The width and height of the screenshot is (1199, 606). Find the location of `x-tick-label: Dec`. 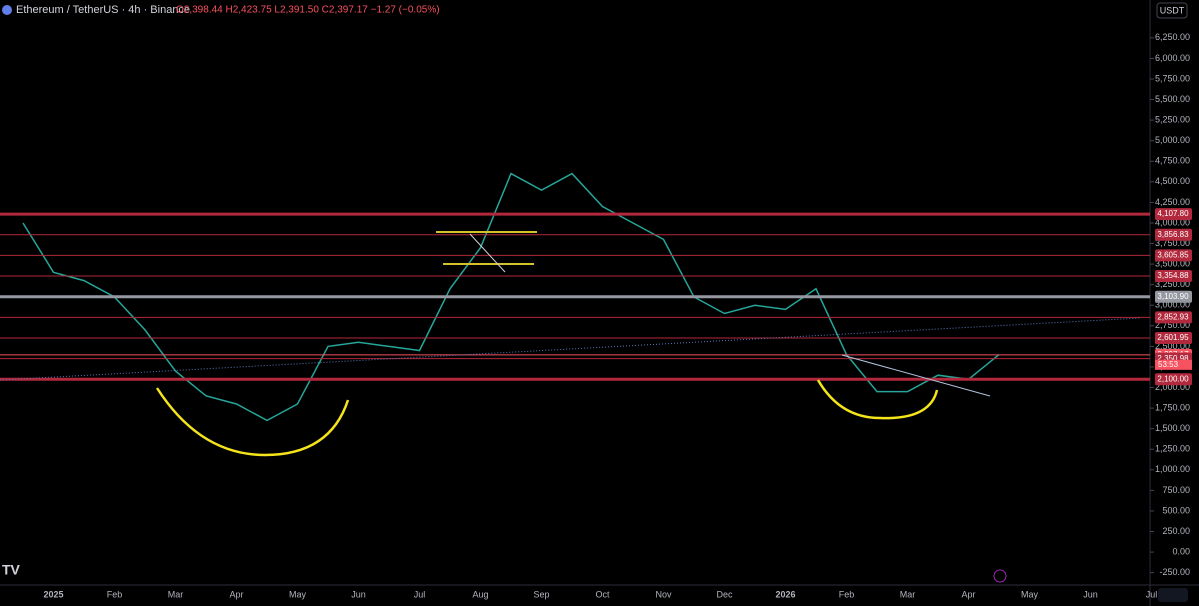

x-tick-label: Dec is located at coordinates (724, 594).